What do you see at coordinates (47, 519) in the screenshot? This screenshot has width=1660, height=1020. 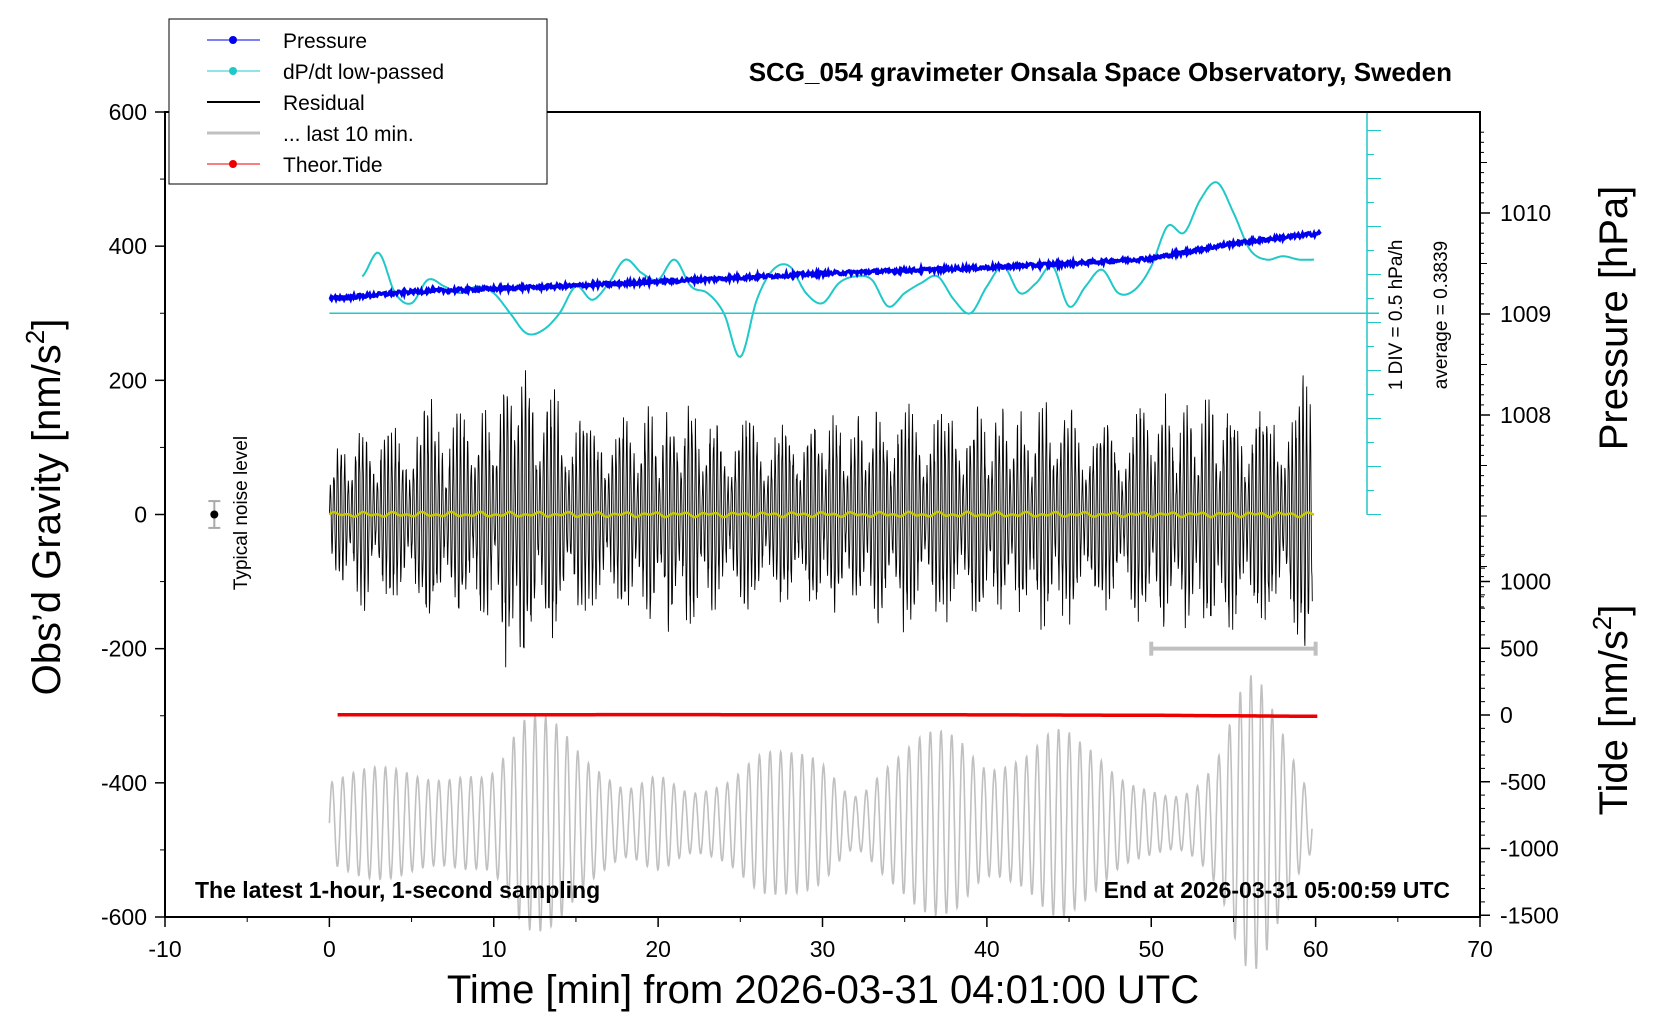 I see `left-axis-title-main: Obs’d Gravity [nm/s` at bounding box center [47, 519].